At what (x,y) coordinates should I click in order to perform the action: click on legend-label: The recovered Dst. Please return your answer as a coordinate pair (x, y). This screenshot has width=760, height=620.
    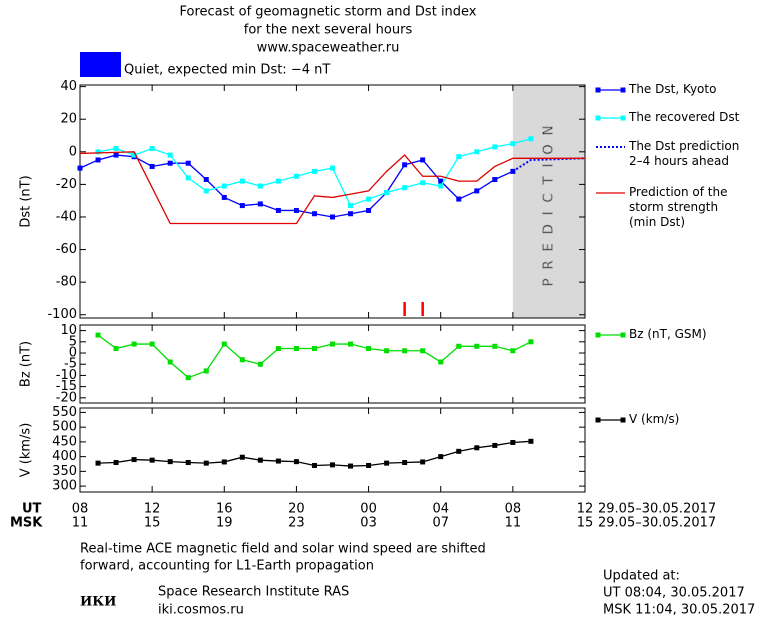
    Looking at the image, I should click on (684, 117).